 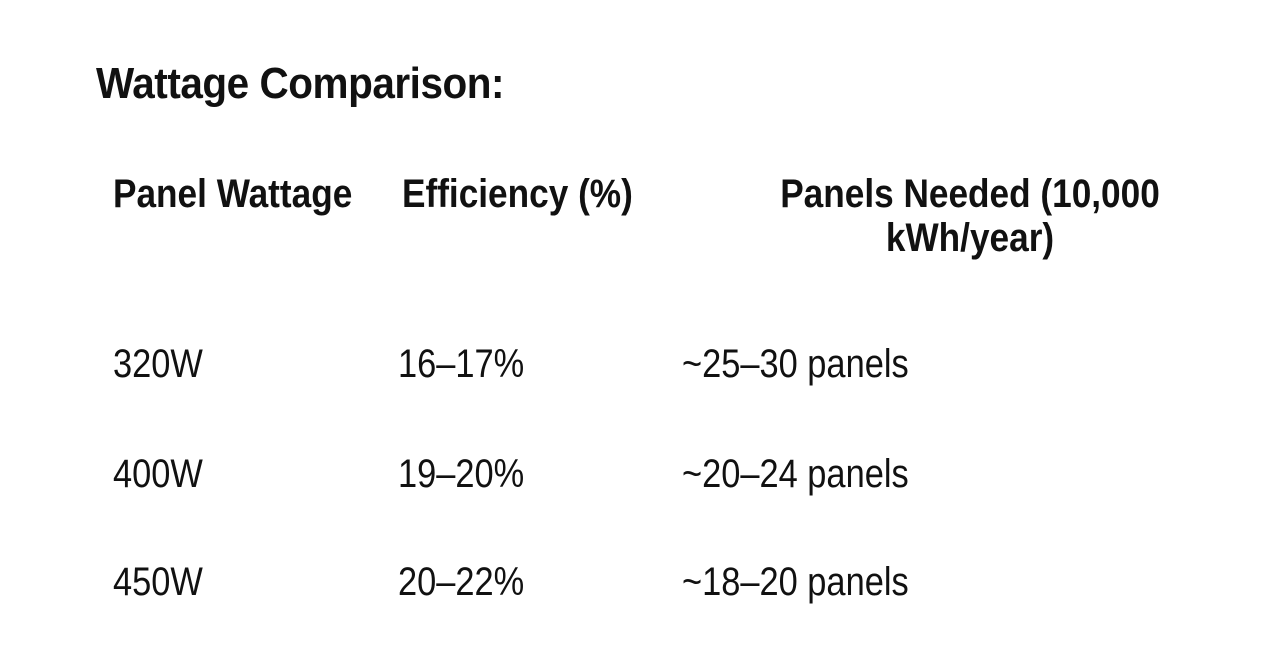 What do you see at coordinates (970, 216) in the screenshot?
I see `header-panels-needed: Panels Needed (10,000 kWh/year)` at bounding box center [970, 216].